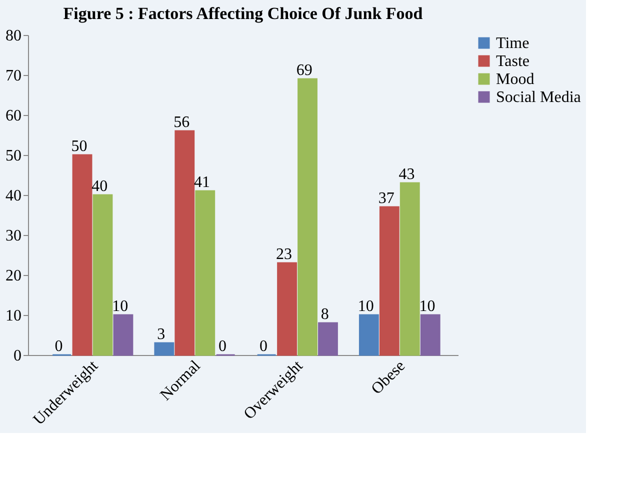  Describe the element at coordinates (14, 76) in the screenshot. I see `y-tick-label: 70` at that location.